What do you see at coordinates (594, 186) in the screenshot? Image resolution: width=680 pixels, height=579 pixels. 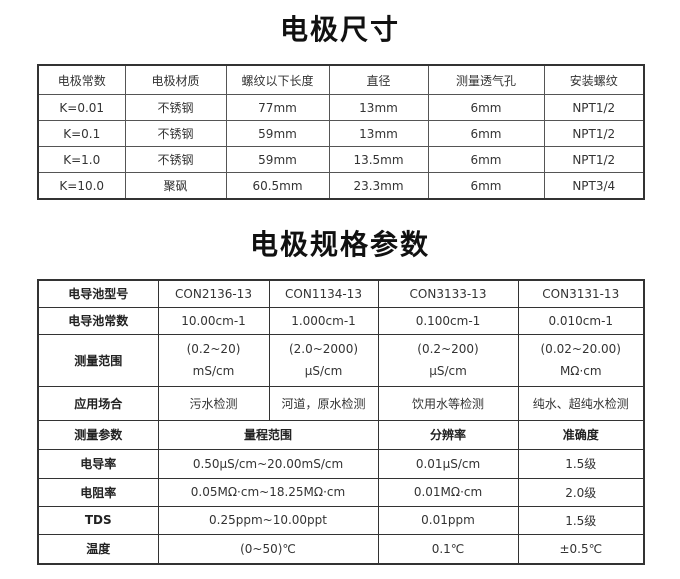 I see `cell: NPT3/4` at bounding box center [594, 186].